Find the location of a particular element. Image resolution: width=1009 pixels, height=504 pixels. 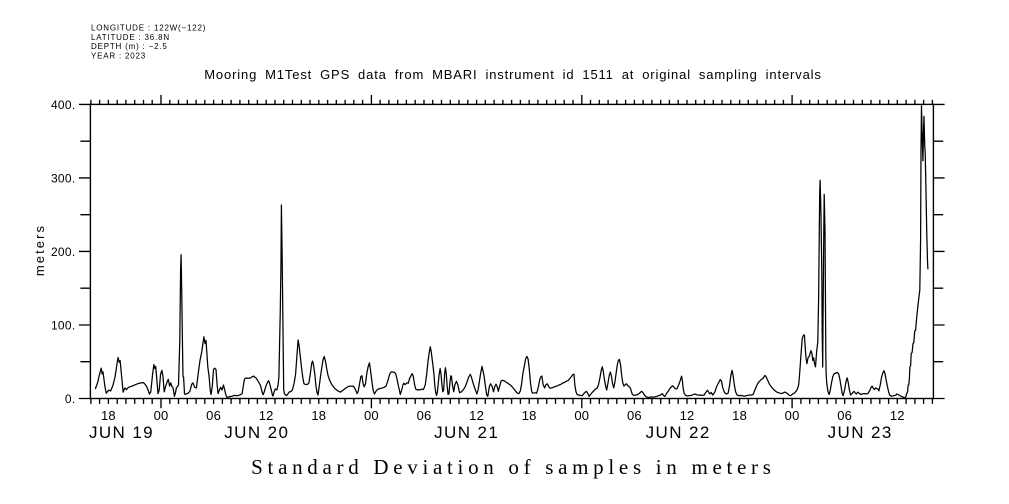

svg-text: LONGITUDE : 122W(−122) is located at coordinates (148, 27).